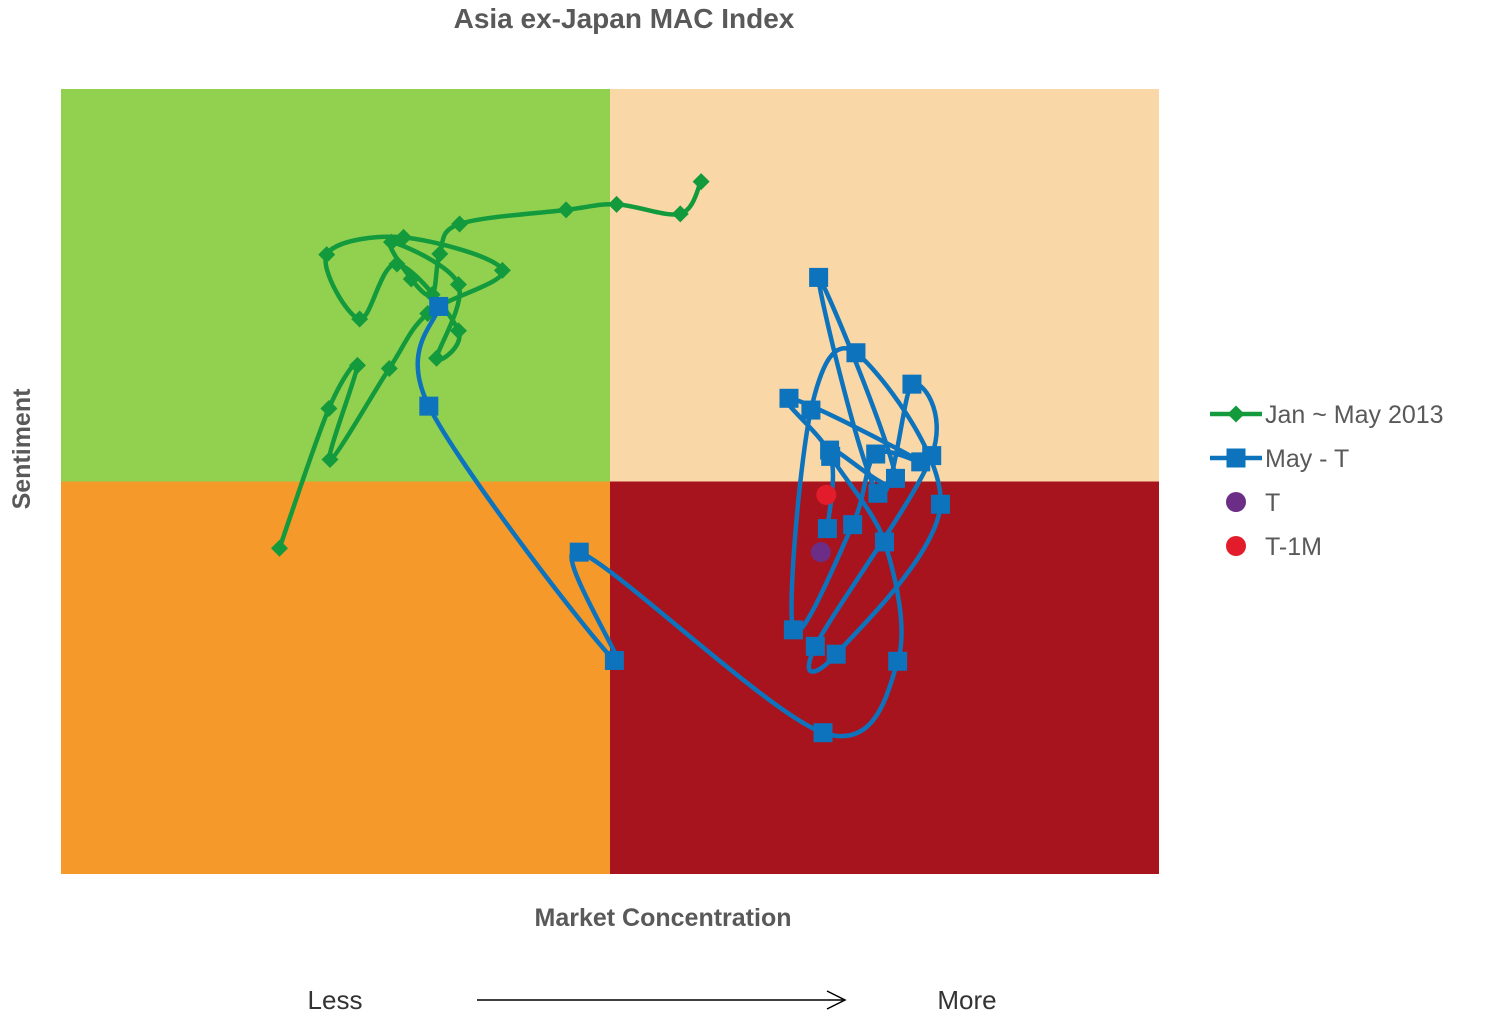 This screenshot has height=1011, width=1496. I want to click on y-axis-title: Sentiment, so click(22, 449).